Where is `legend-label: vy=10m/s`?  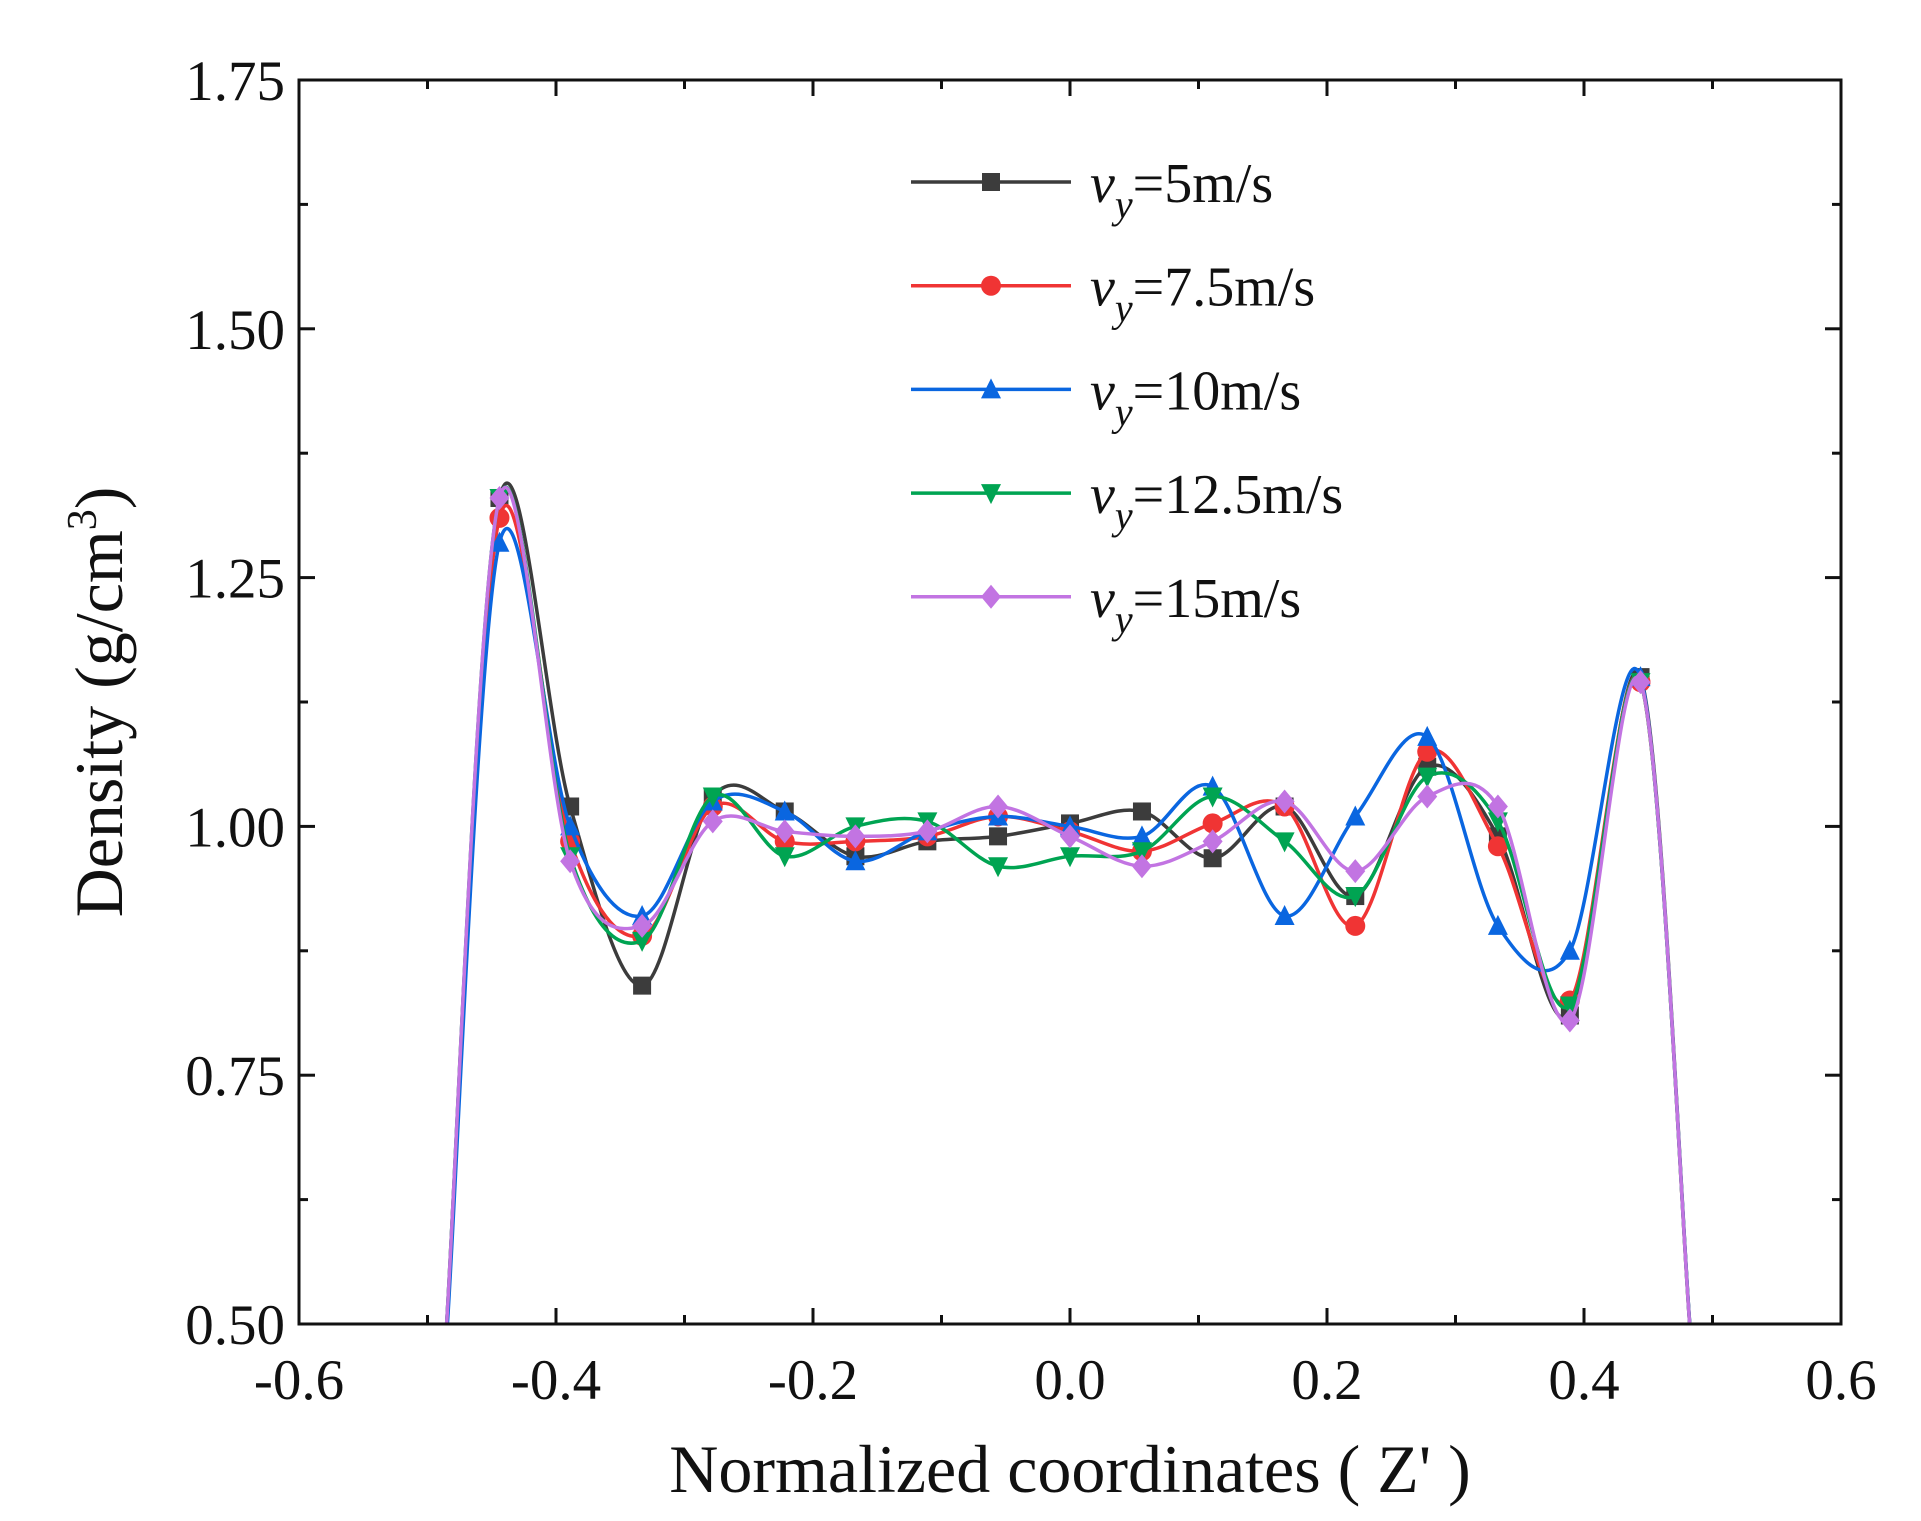 legend-label: vy=10m/s is located at coordinates (1195, 397).